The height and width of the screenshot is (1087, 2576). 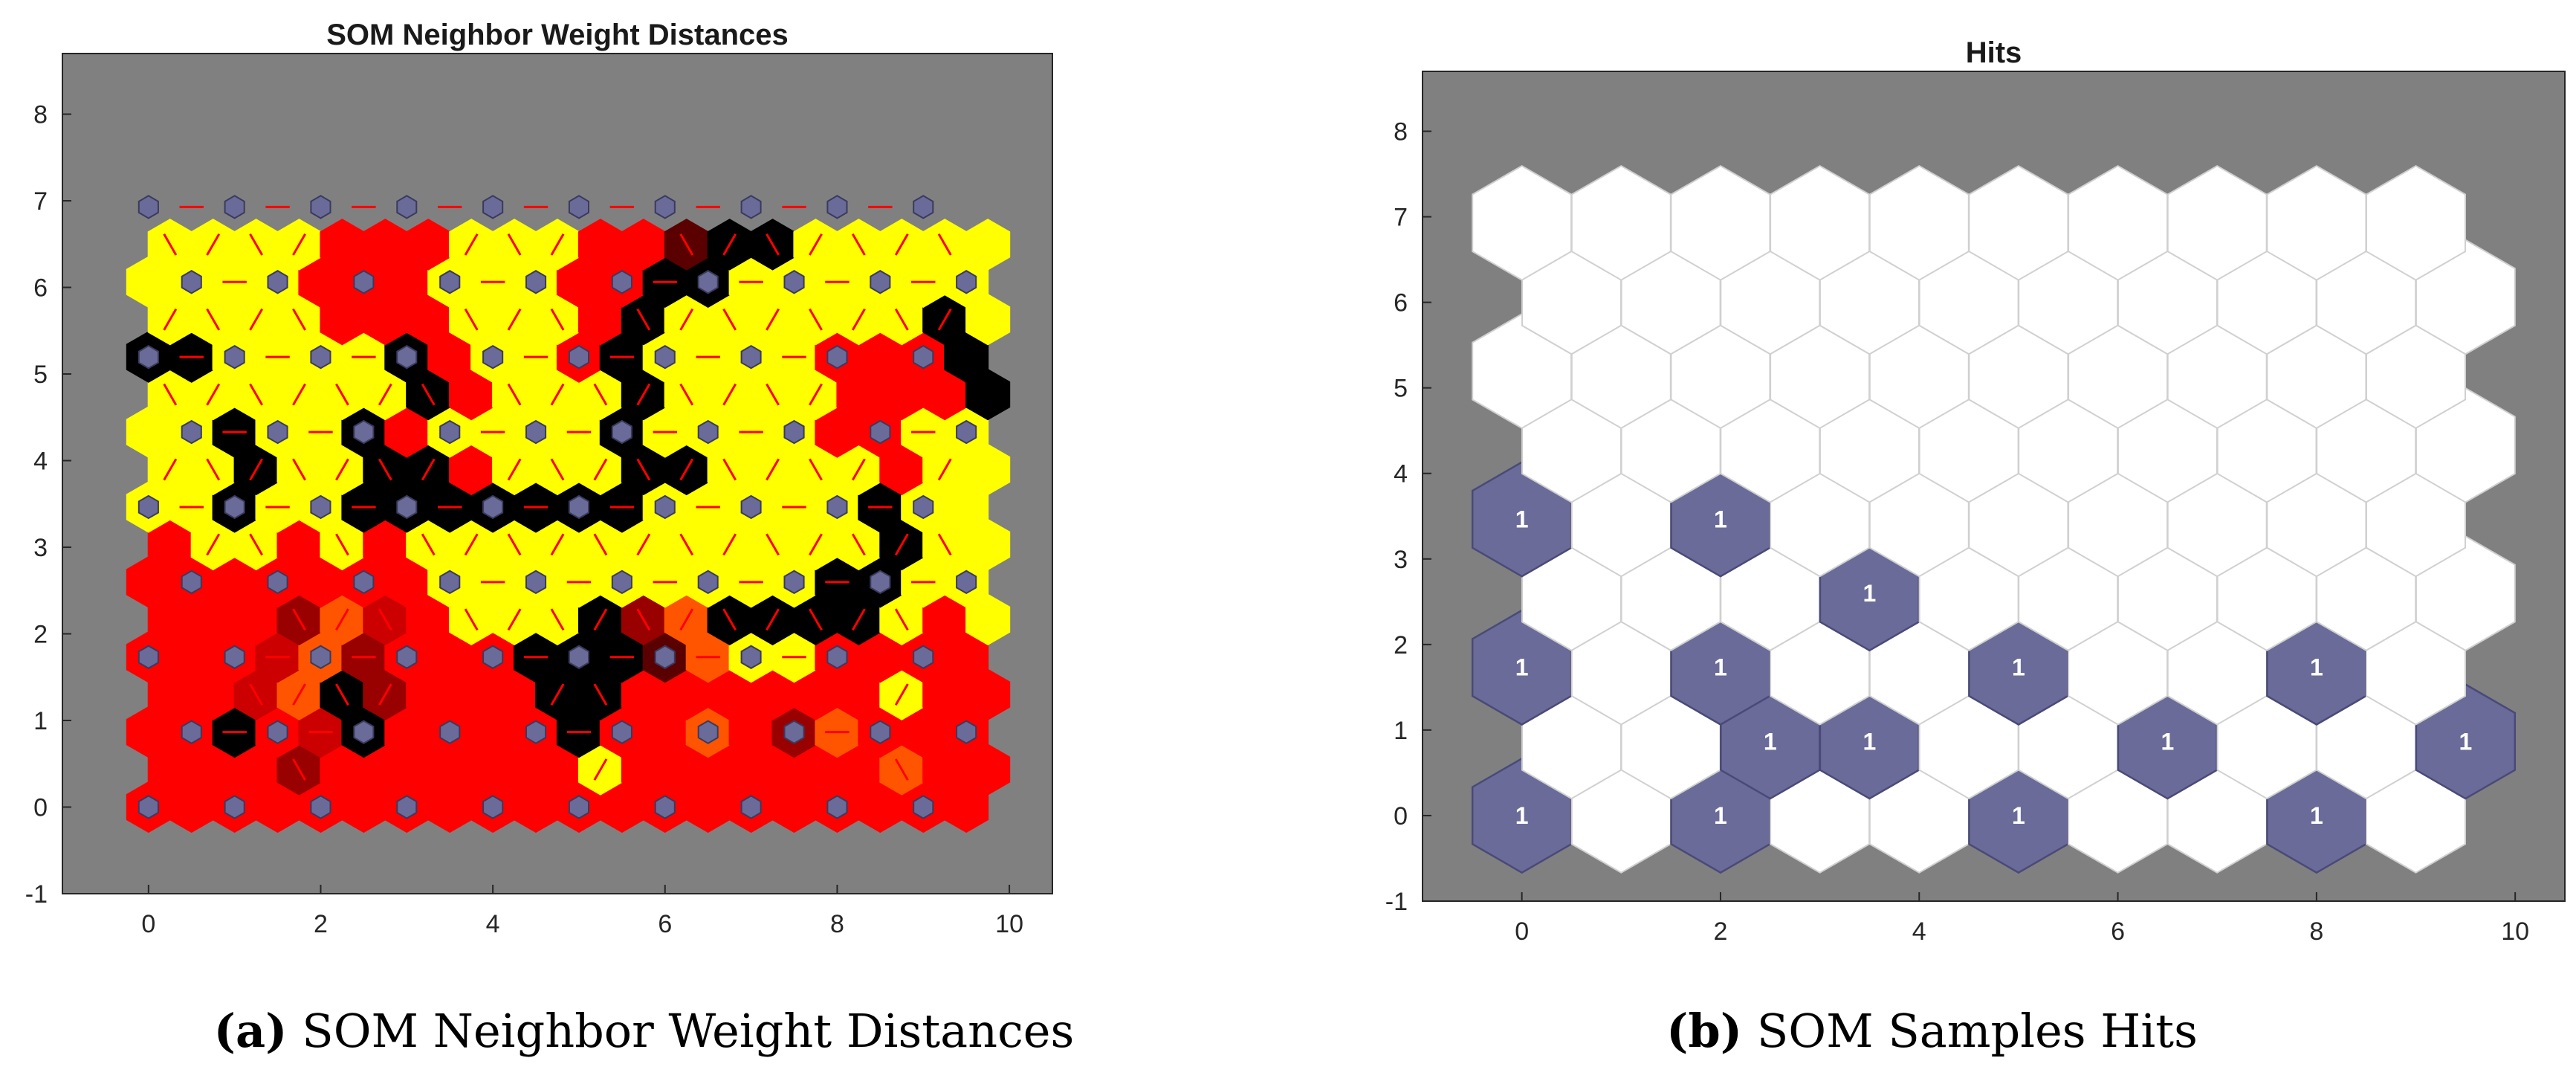 I want to click on y-tick-label: 7, so click(x=1401, y=218).